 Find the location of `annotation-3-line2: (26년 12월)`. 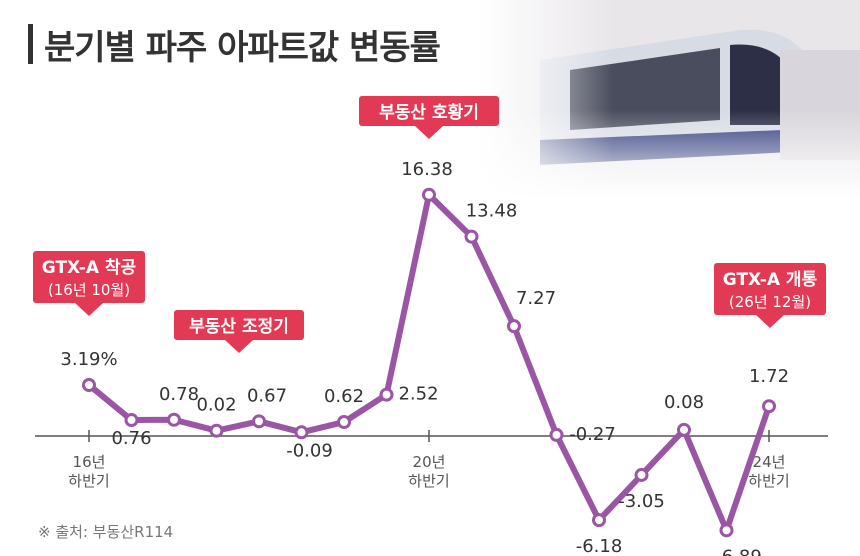

annotation-3-line2: (26년 12월) is located at coordinates (770, 302).